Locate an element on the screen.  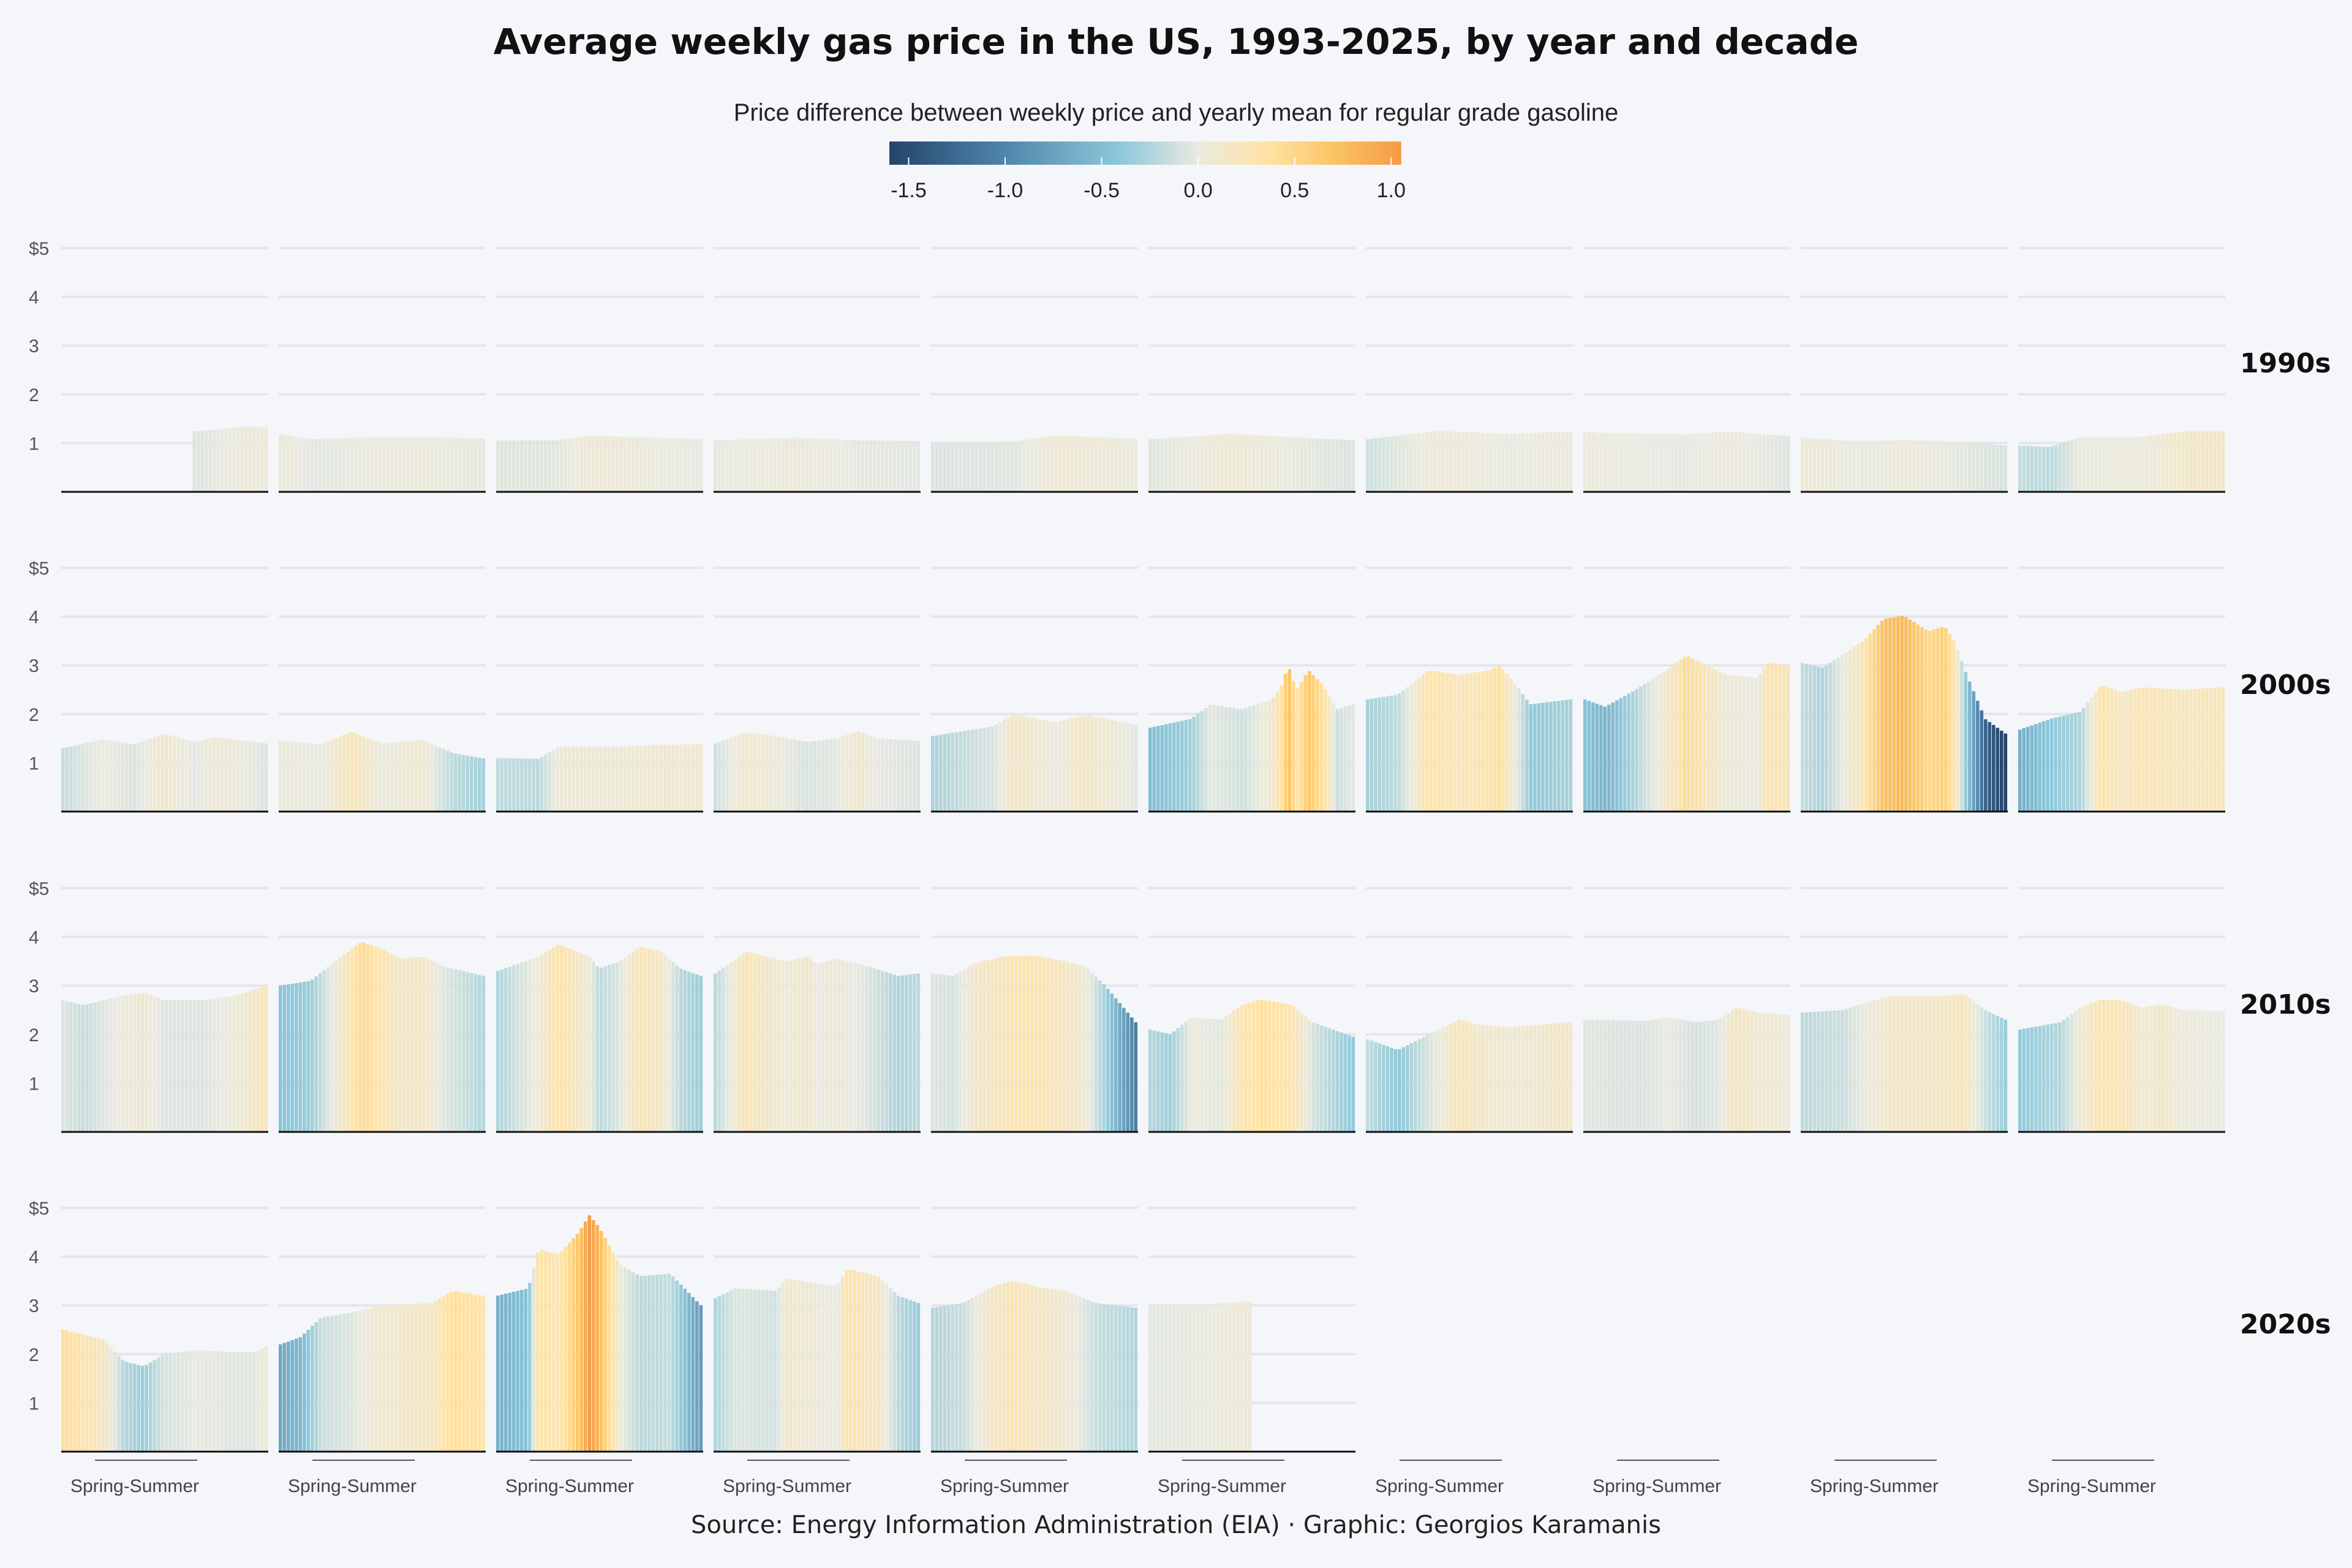
year-panel-2026 is located at coordinates (818, 1330).